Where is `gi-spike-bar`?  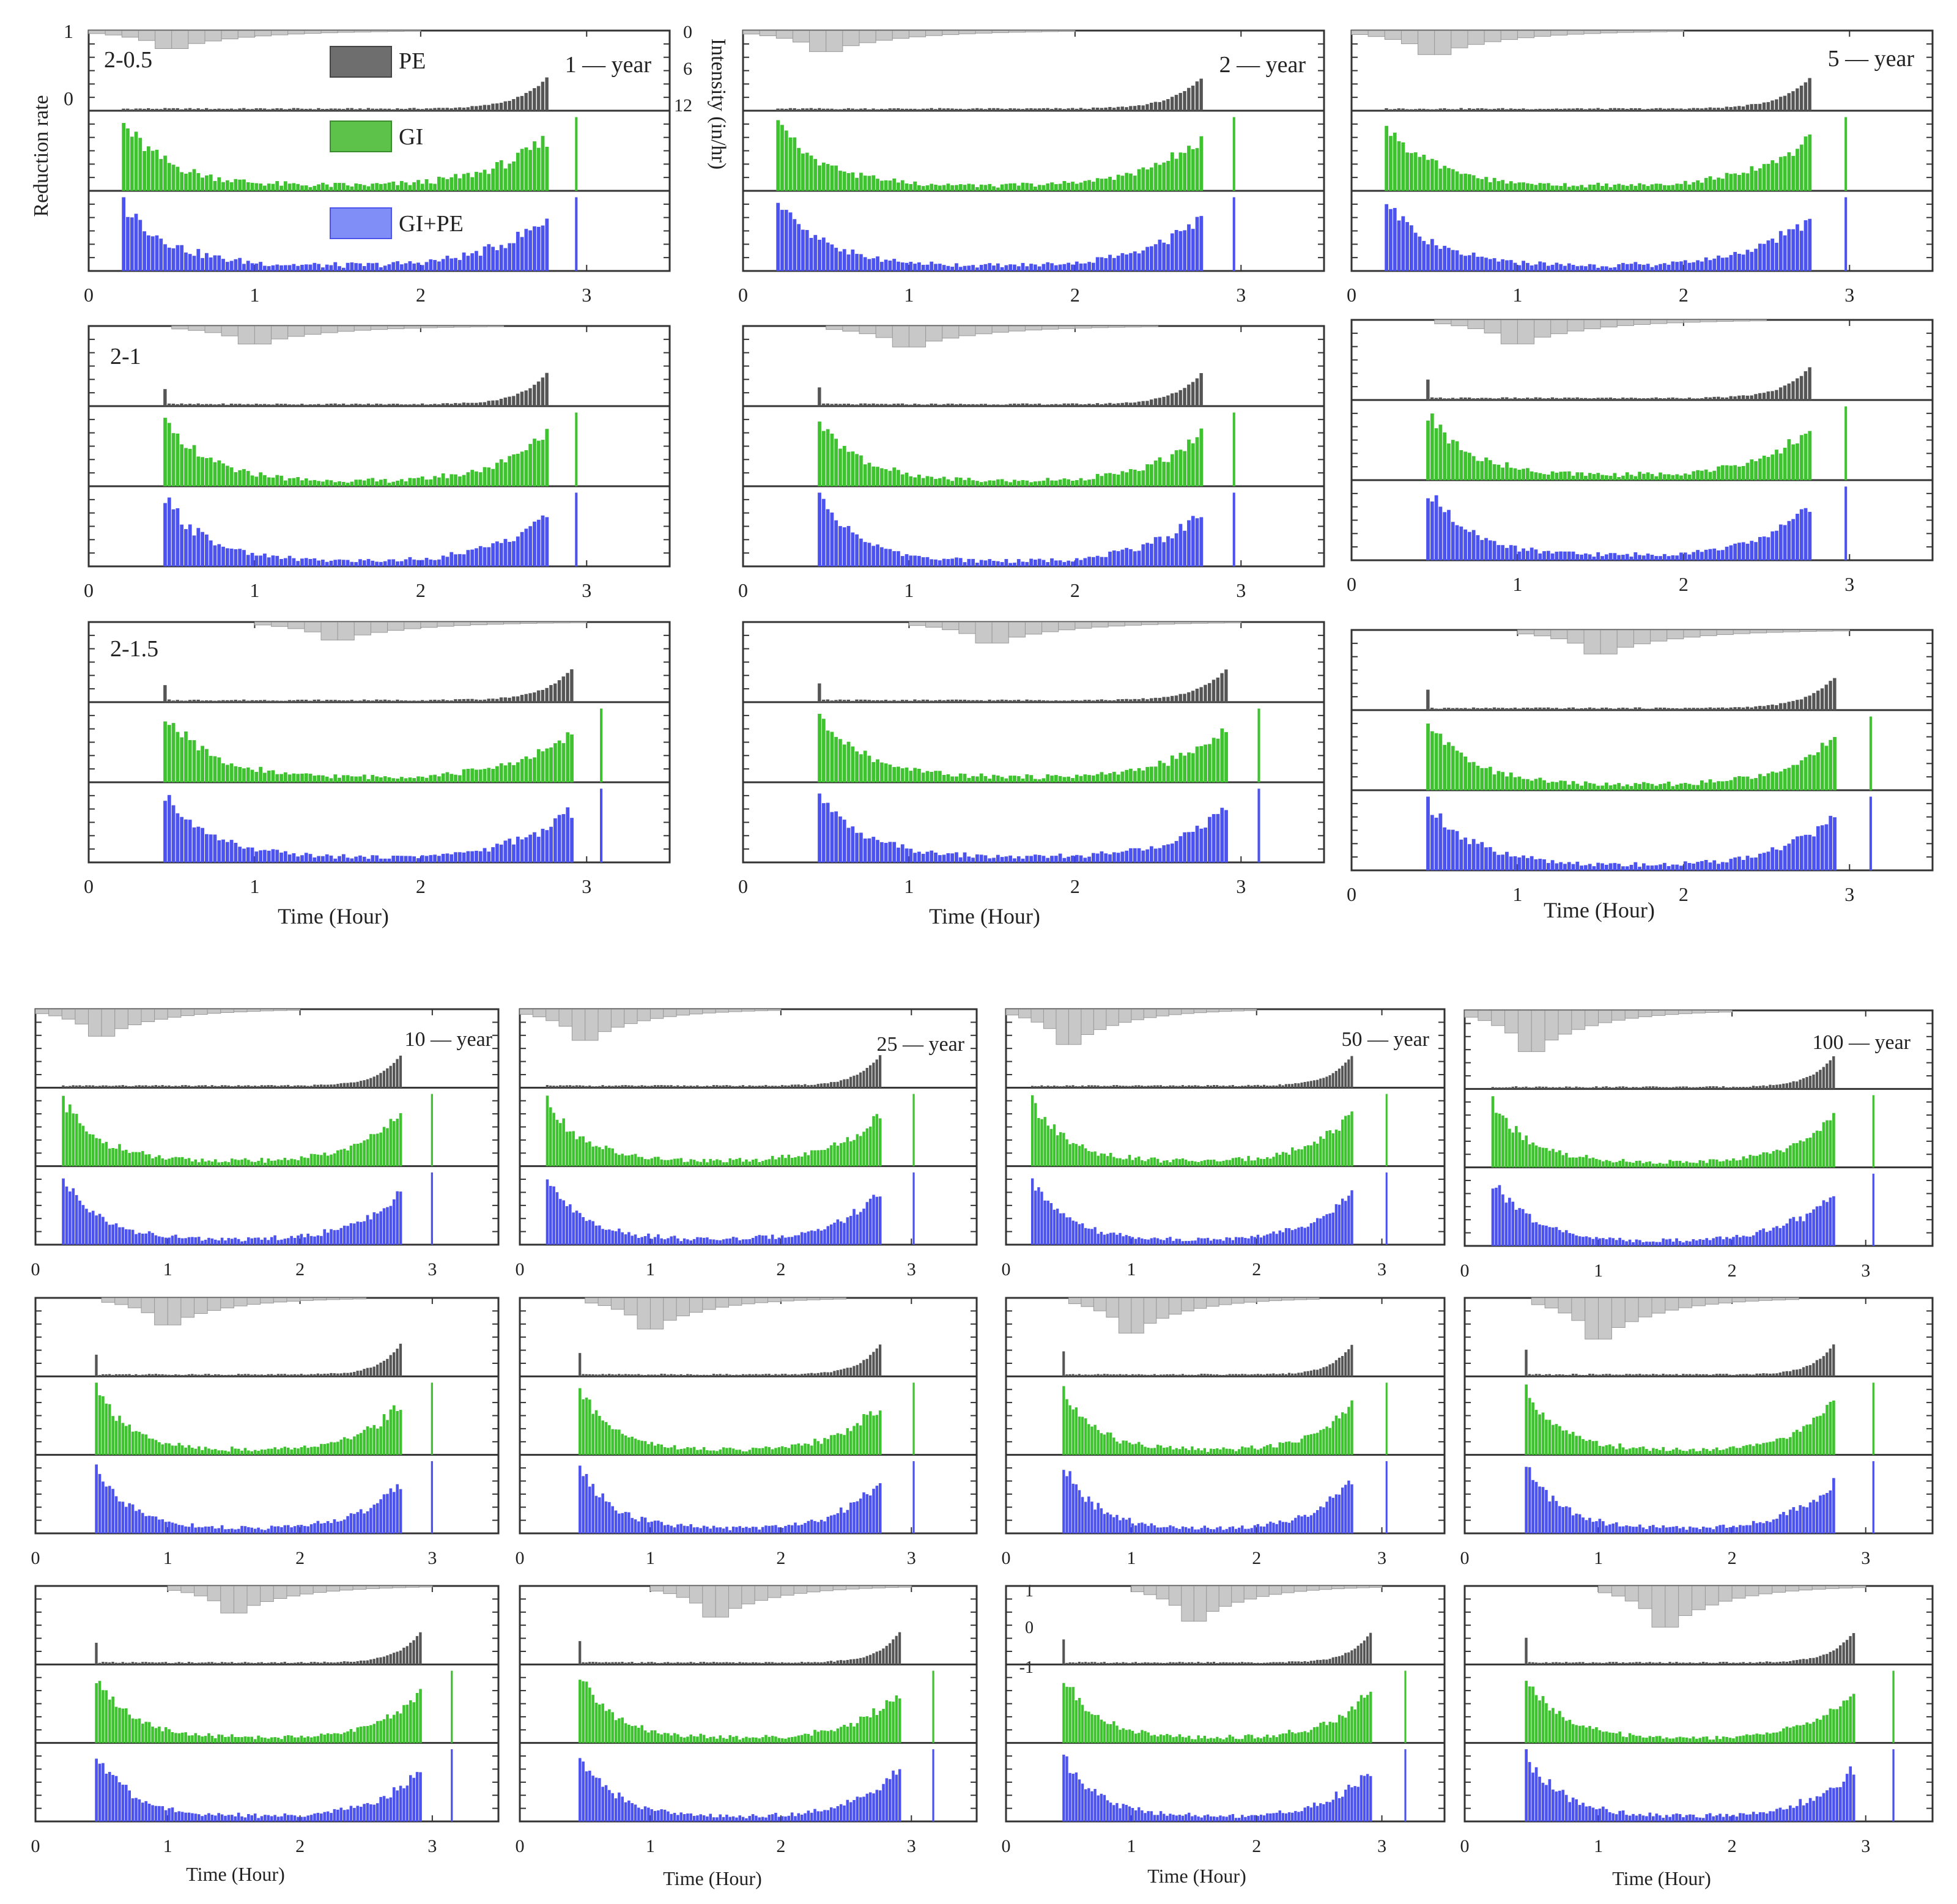
gi-spike-bar is located at coordinates (1233, 449).